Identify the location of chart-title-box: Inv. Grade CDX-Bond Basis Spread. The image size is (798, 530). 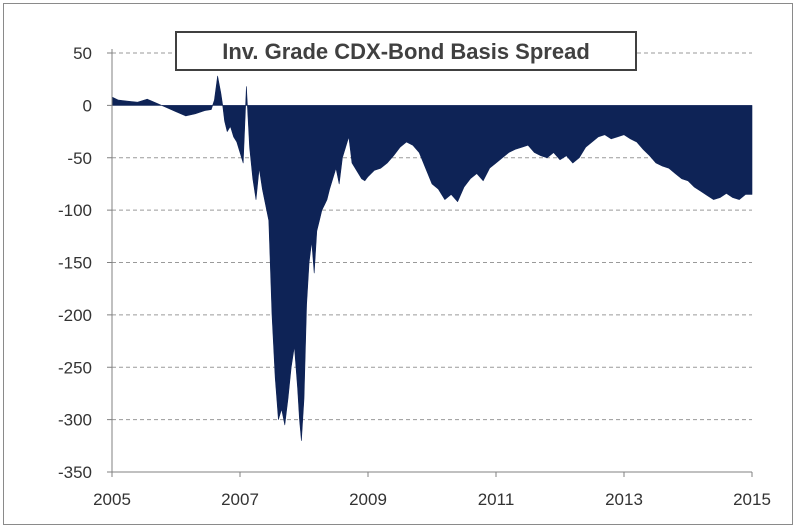
(406, 51).